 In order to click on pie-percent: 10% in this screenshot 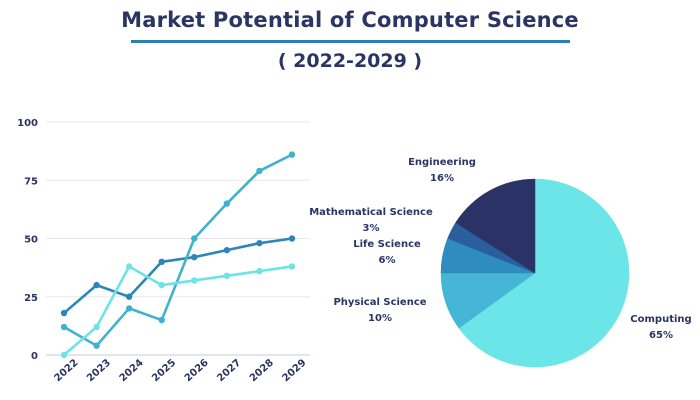, I will do `click(380, 318)`.